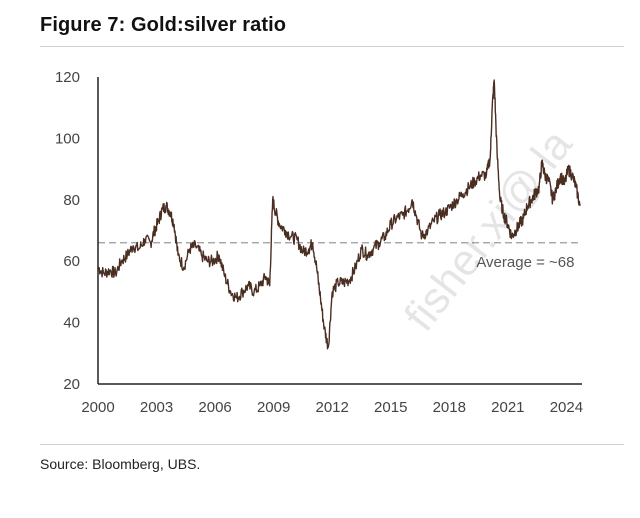 This screenshot has width=640, height=518. What do you see at coordinates (71, 200) in the screenshot?
I see `y-tick-label: 80` at bounding box center [71, 200].